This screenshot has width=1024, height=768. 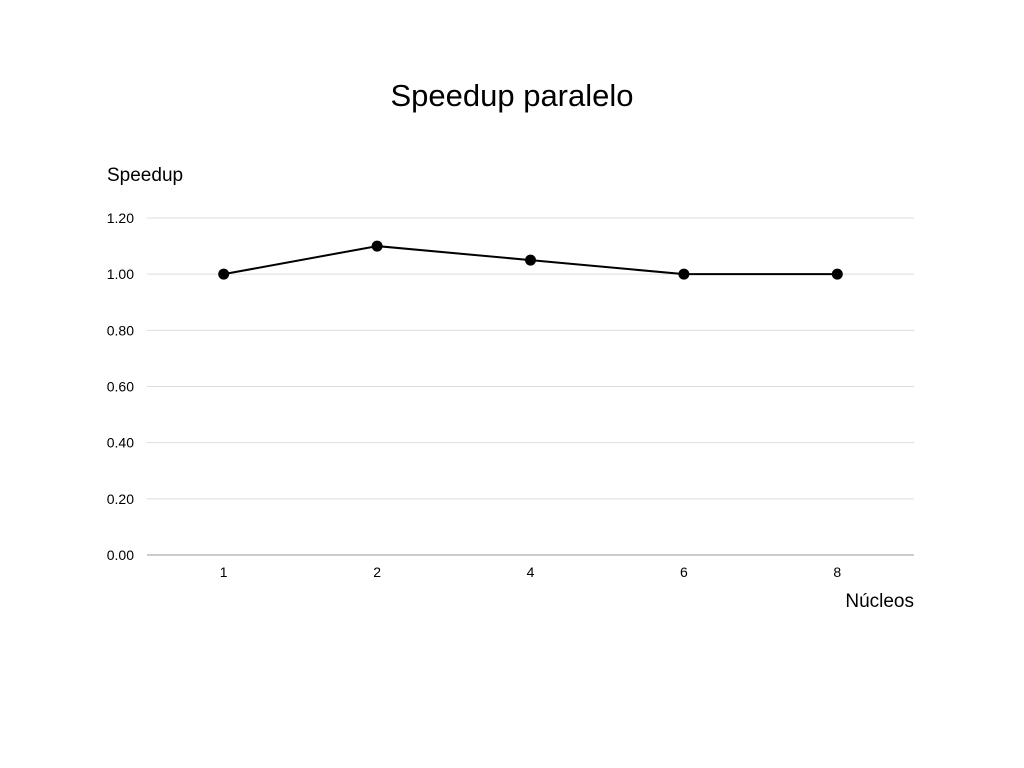 I want to click on chart-title: Speedup paralelo, so click(x=511, y=95).